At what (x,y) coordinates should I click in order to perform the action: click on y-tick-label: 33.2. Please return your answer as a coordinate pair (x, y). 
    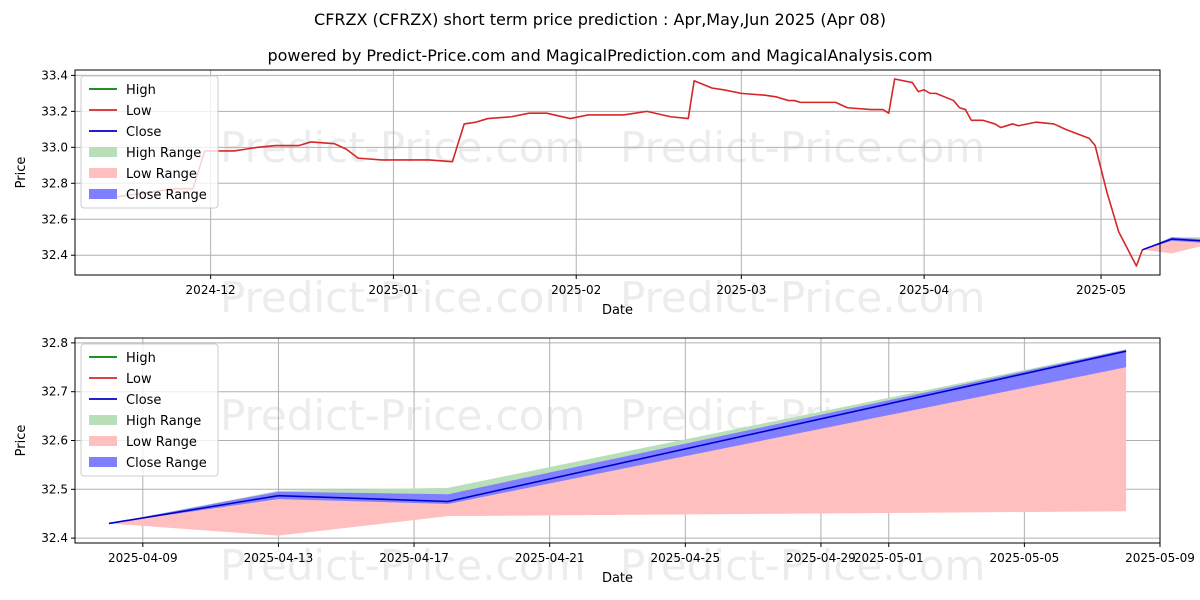
    Looking at the image, I should click on (54, 111).